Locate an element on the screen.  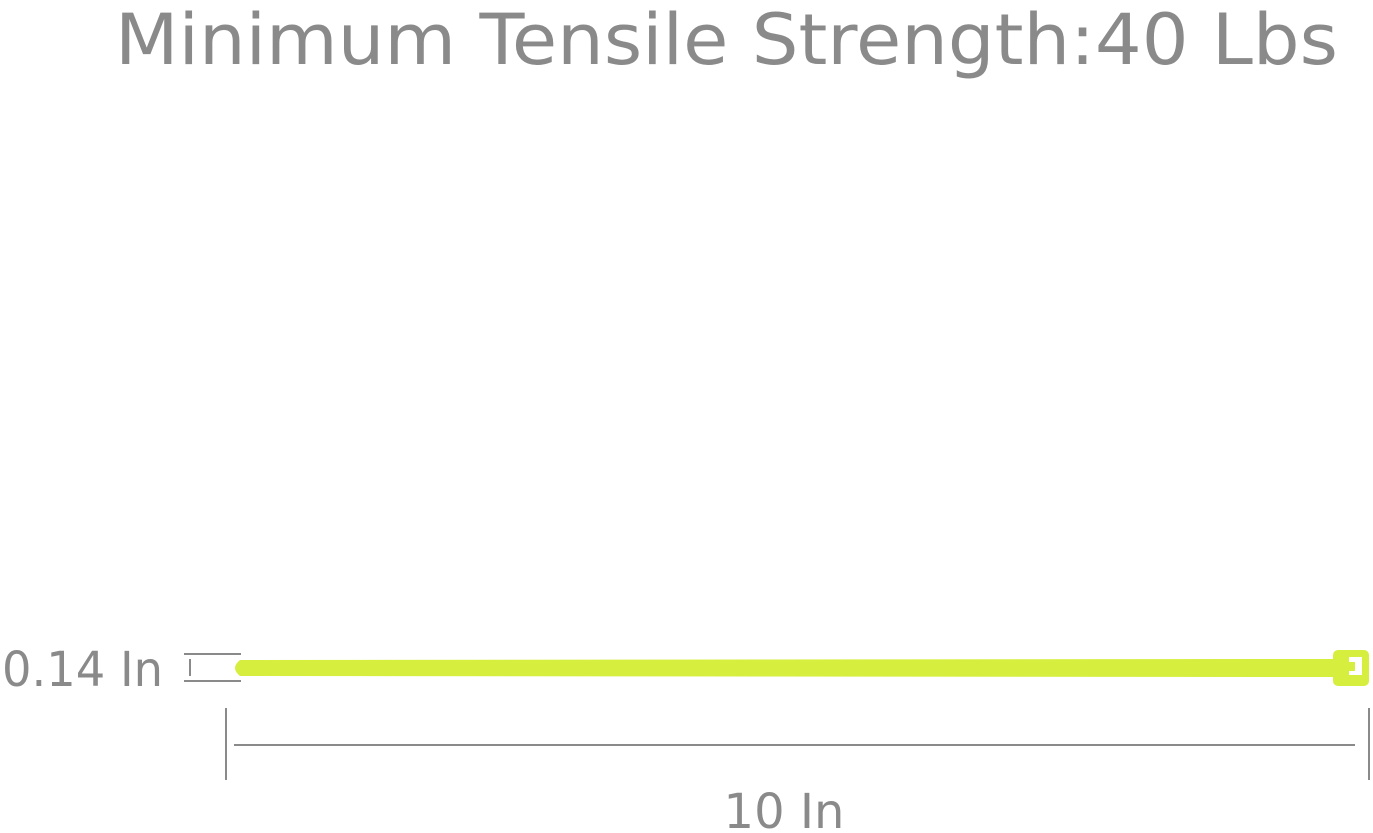
cable-tie is located at coordinates (802, 668).